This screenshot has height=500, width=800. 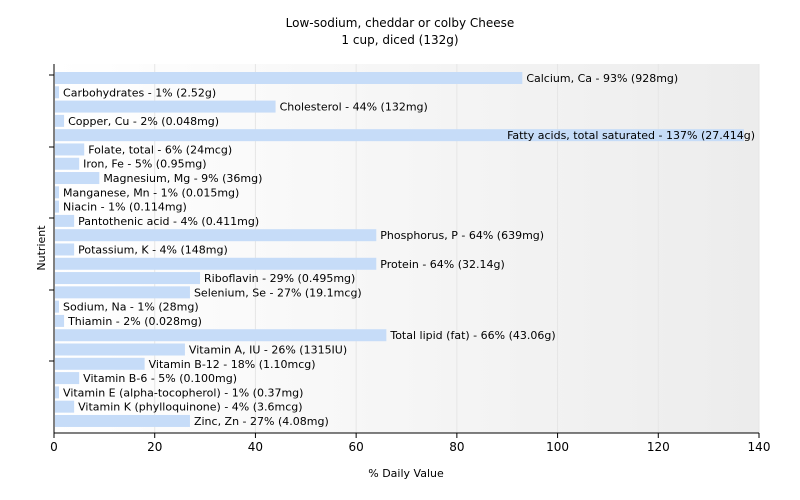 I want to click on bar-label: Magnesium, Mg - 9% (36mg), so click(x=182, y=178).